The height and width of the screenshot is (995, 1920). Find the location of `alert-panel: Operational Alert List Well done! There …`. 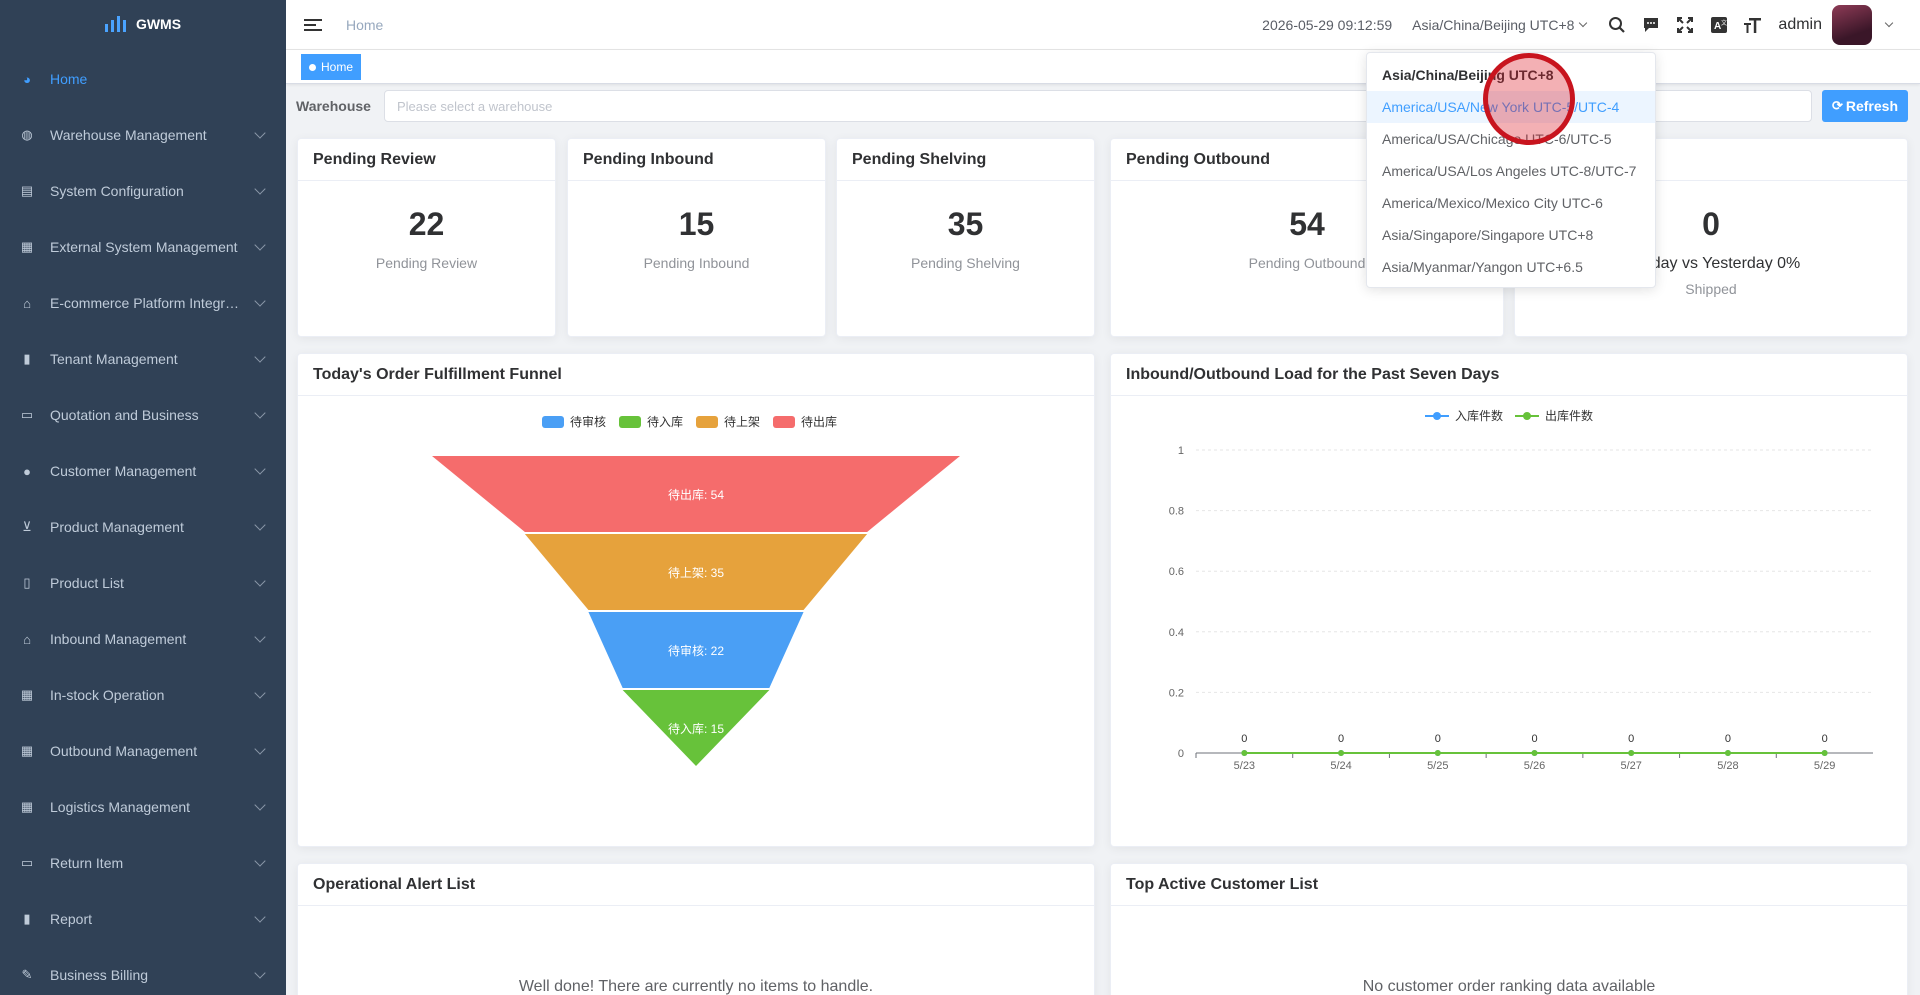

alert-panel: Operational Alert List Well done! There … is located at coordinates (696, 929).